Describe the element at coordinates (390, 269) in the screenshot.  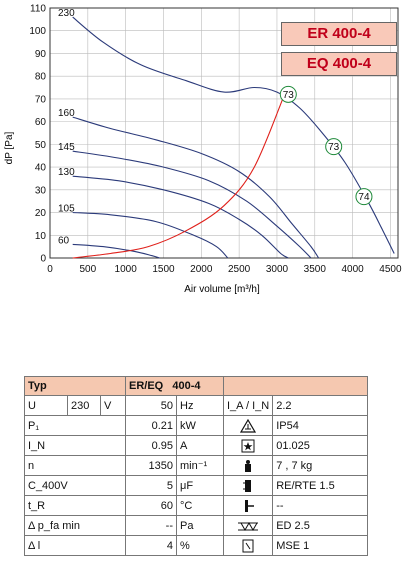
I see `x-tick-label: 4500` at that location.